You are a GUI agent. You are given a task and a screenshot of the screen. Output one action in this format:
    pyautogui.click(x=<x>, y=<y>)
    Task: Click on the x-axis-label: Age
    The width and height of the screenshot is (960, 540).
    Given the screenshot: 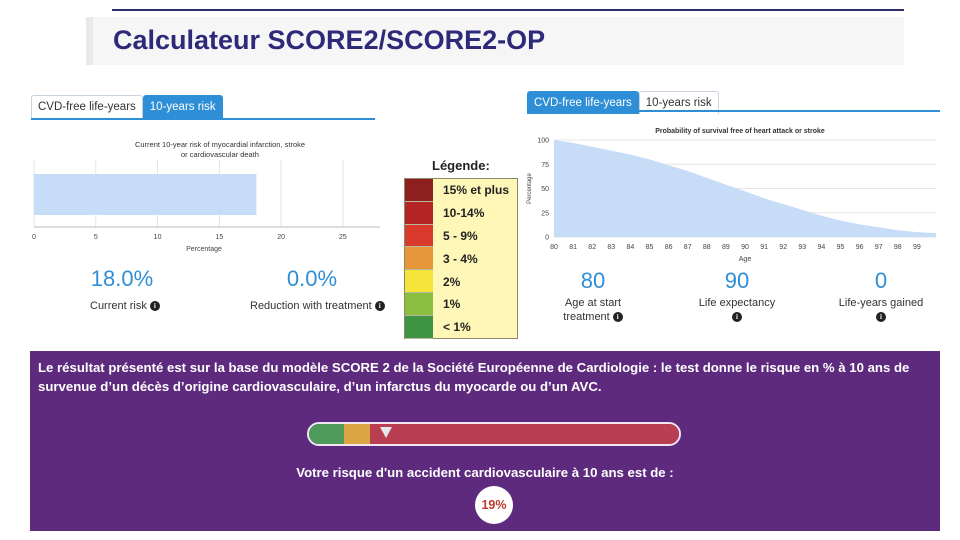 What is the action you would take?
    pyautogui.click(x=745, y=259)
    